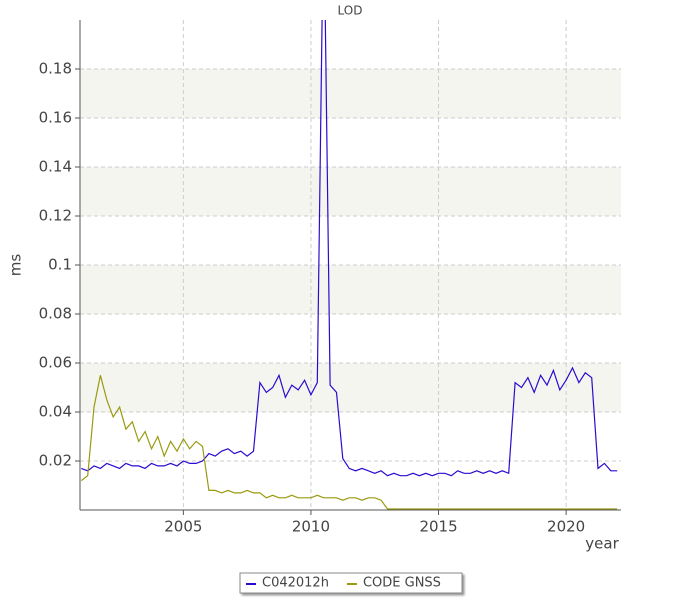 The width and height of the screenshot is (700, 604). What do you see at coordinates (566, 527) in the screenshot?
I see `x-tick-label: 2020` at bounding box center [566, 527].